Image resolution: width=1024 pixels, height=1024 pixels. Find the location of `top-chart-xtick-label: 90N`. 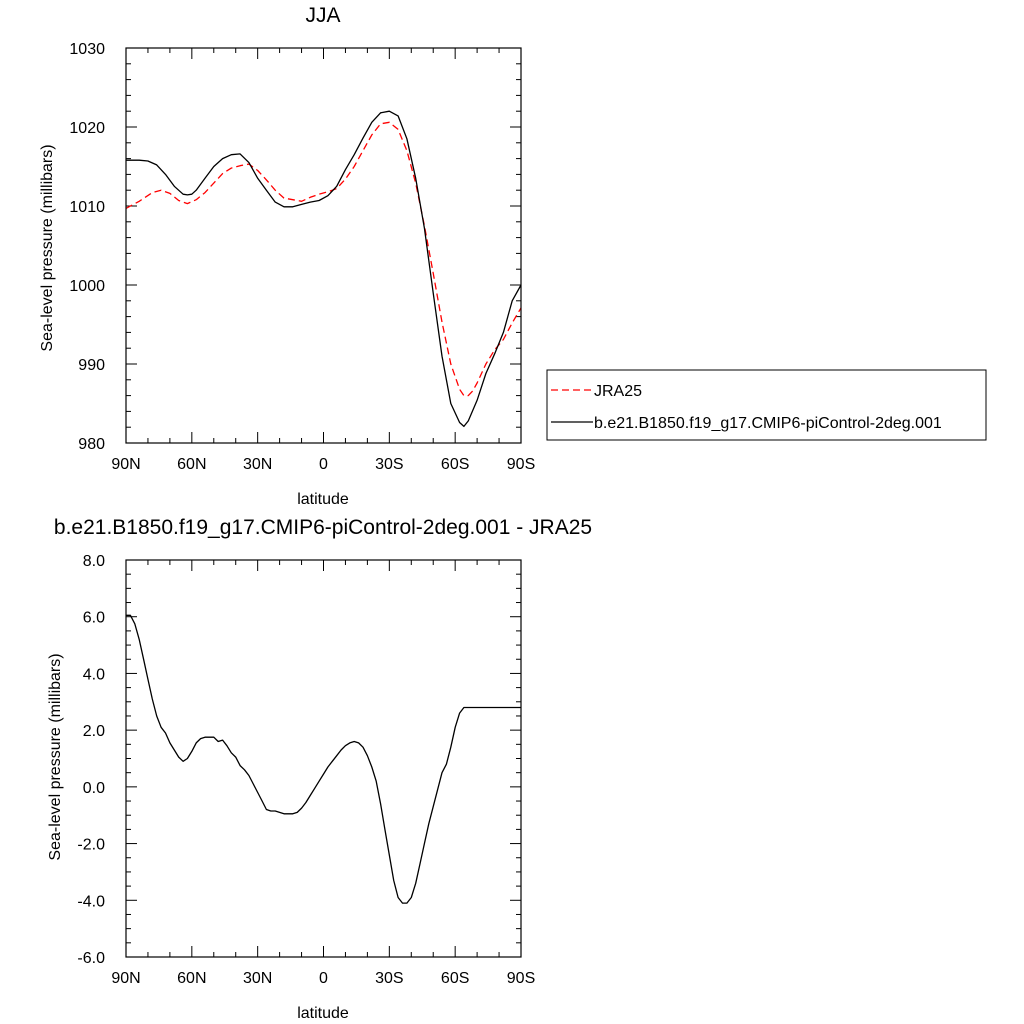

top-chart-xtick-label: 90N is located at coordinates (125, 464).